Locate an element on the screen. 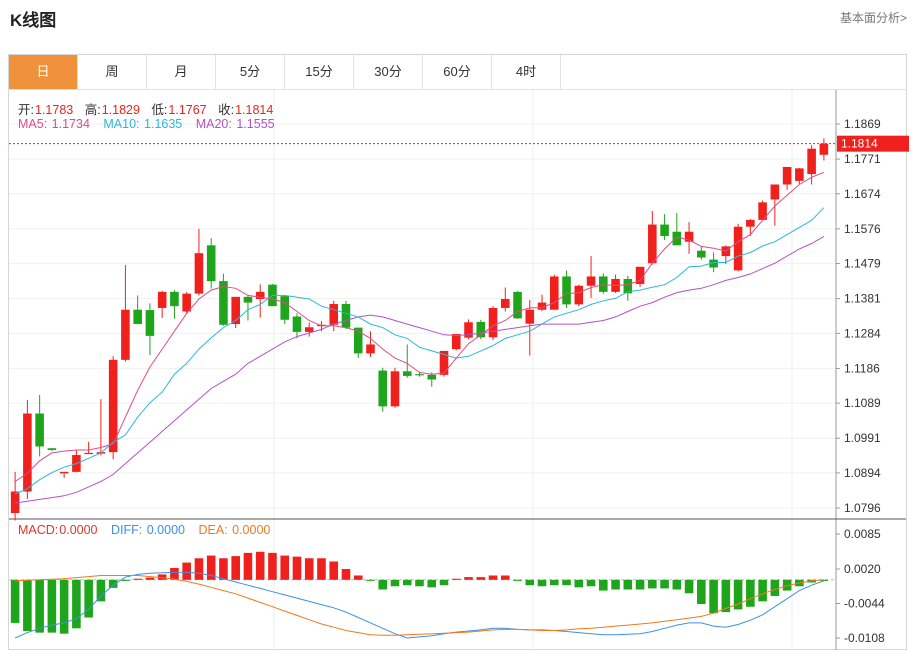  macd-readout: MACD:0.0000 DIFF: 0.0000 DEA: 0.0000 is located at coordinates (144, 530).